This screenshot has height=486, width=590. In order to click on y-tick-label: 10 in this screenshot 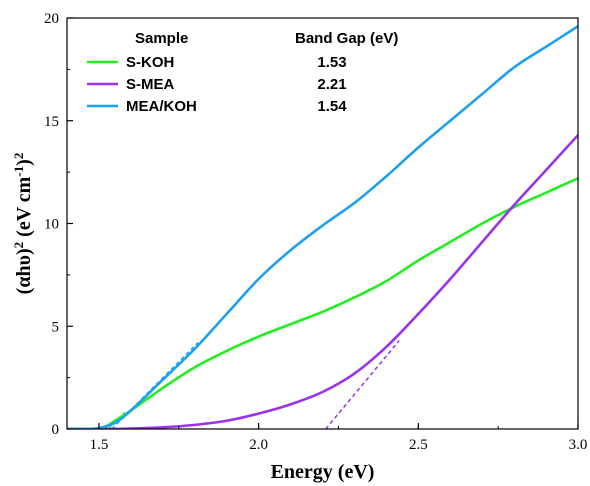, I will do `click(51, 225)`.